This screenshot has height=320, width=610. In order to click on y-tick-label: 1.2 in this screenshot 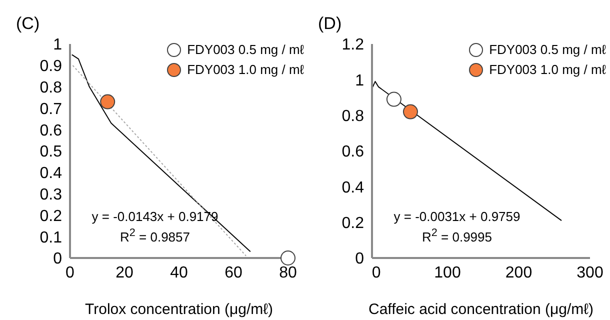, I will do `click(353, 45)`.